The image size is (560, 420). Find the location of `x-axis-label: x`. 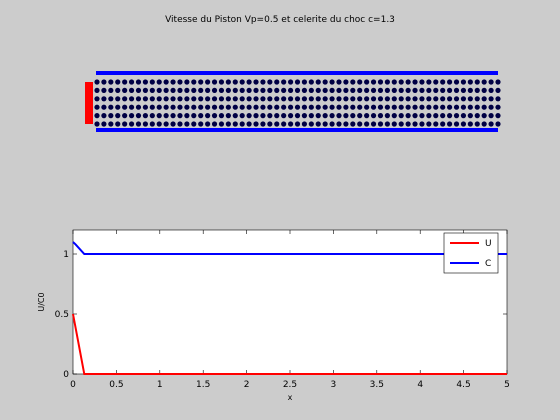

x-axis-label: x is located at coordinates (290, 397).